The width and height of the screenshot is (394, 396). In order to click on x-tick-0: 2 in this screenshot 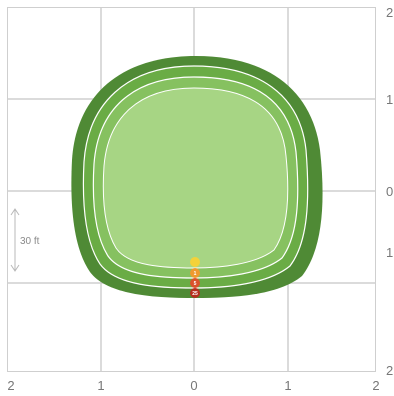, I will do `click(10, 385)`.